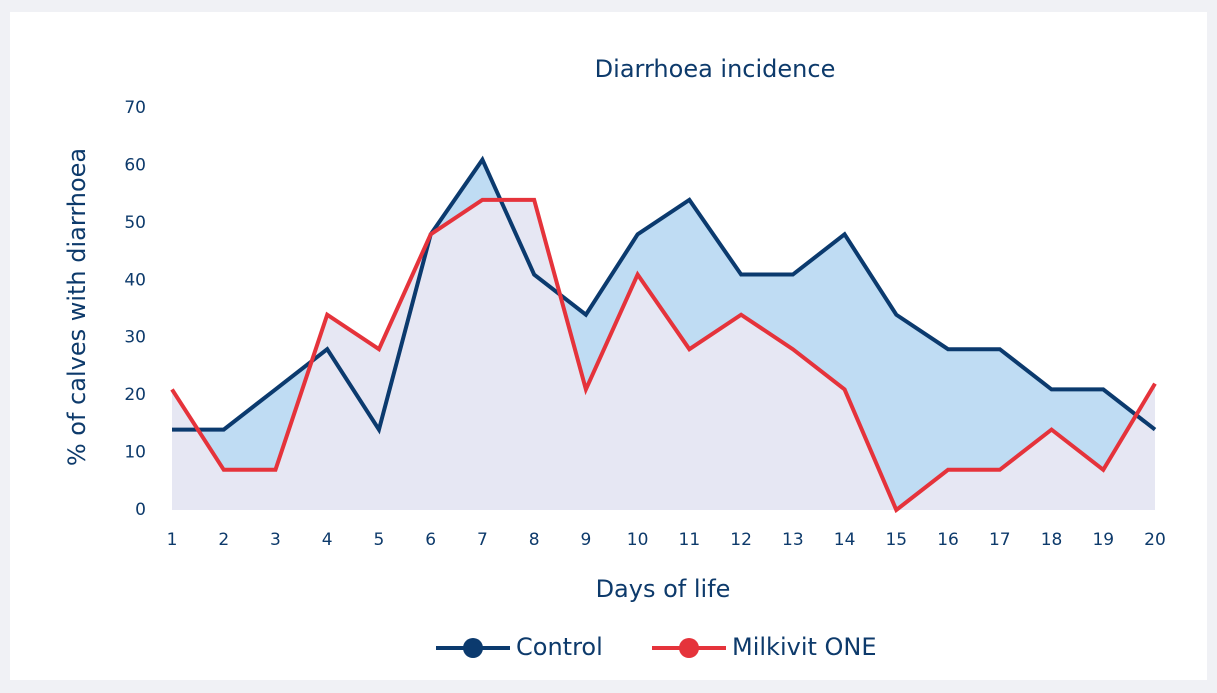  What do you see at coordinates (948, 540) in the screenshot?
I see `x-tick-label: 16` at bounding box center [948, 540].